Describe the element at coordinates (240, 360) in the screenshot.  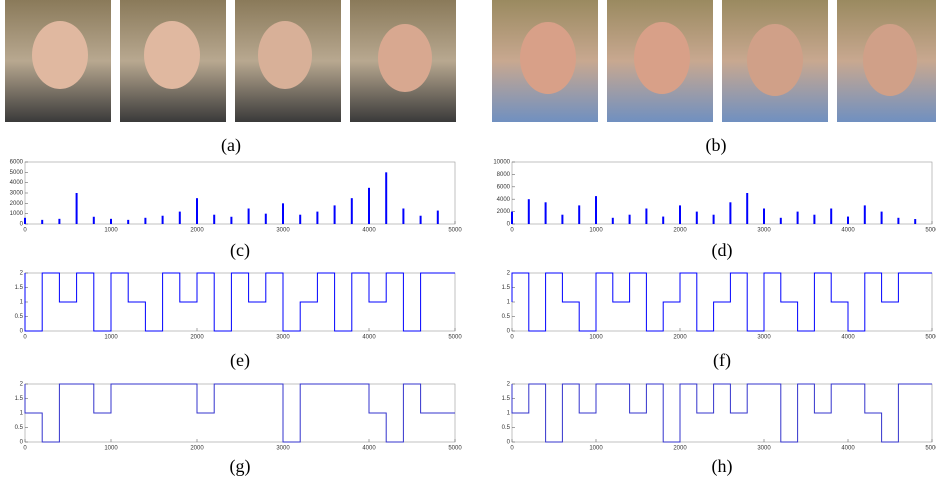
I see `caption: (e)` at that location.